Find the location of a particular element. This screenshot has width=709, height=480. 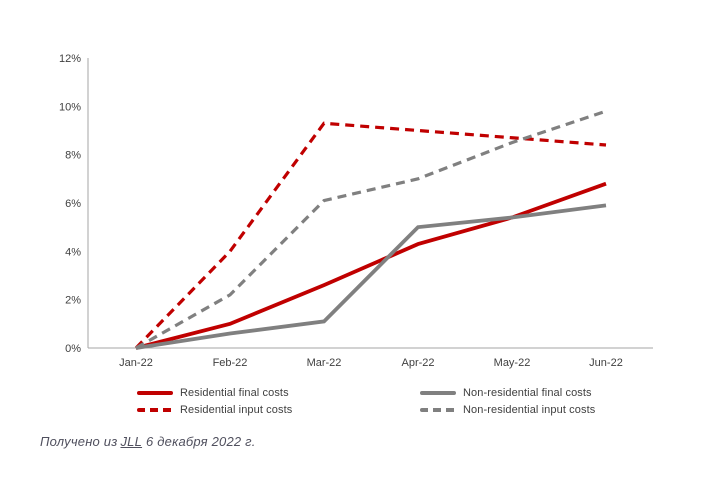

x-tick-label: Feb-22 is located at coordinates (230, 363).